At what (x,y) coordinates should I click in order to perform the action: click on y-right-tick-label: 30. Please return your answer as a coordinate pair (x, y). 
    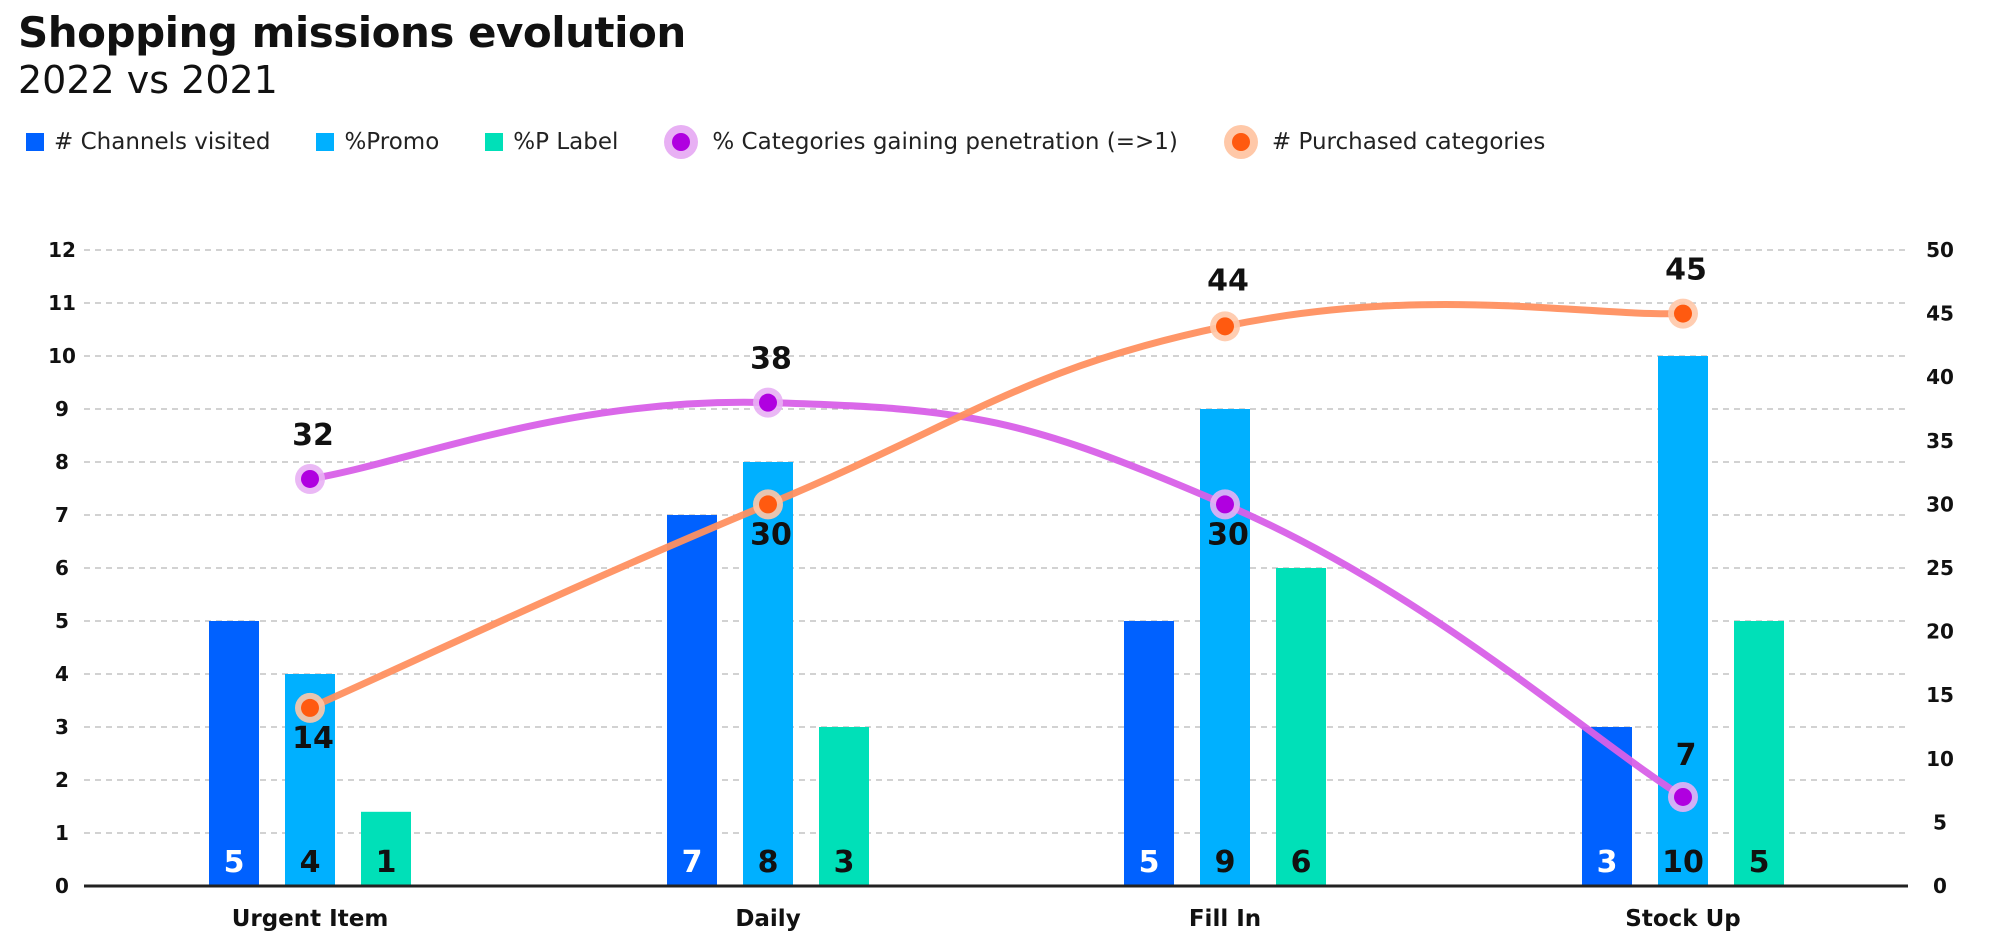
    Looking at the image, I should click on (1940, 504).